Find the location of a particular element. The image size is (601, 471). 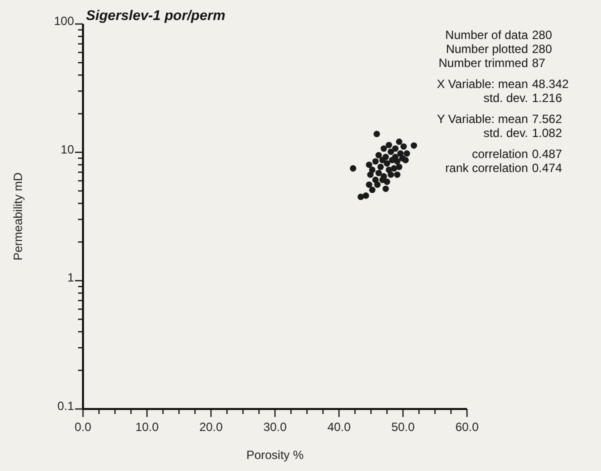

y-tick-label: 1 is located at coordinates (70, 277).